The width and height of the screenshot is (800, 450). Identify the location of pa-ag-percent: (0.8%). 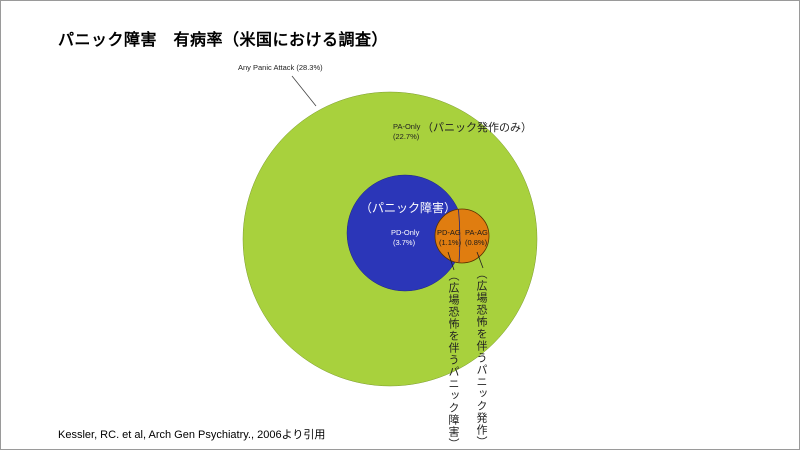
(476, 242).